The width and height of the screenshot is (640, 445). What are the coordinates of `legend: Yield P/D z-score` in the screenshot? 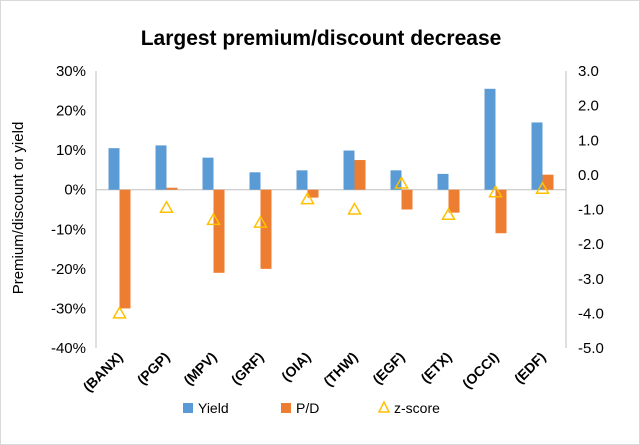 It's located at (311, 408).